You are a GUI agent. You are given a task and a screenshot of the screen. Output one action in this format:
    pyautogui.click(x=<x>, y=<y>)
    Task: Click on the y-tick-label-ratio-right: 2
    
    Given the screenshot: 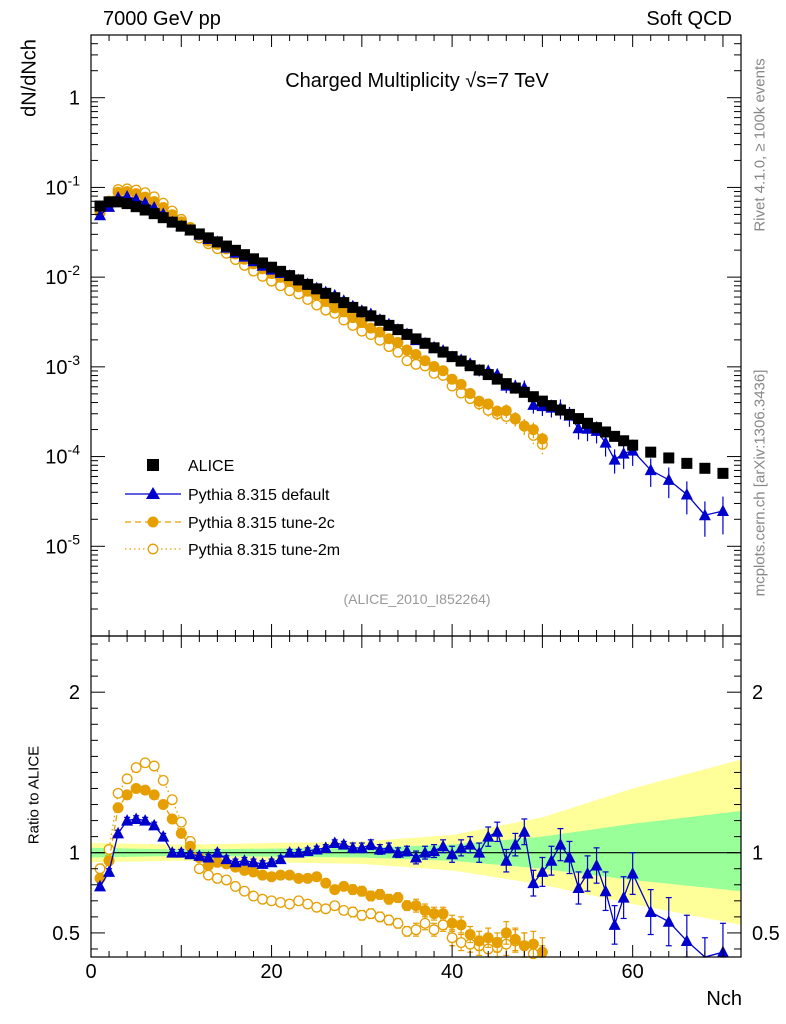 What is the action you would take?
    pyautogui.click(x=757, y=693)
    